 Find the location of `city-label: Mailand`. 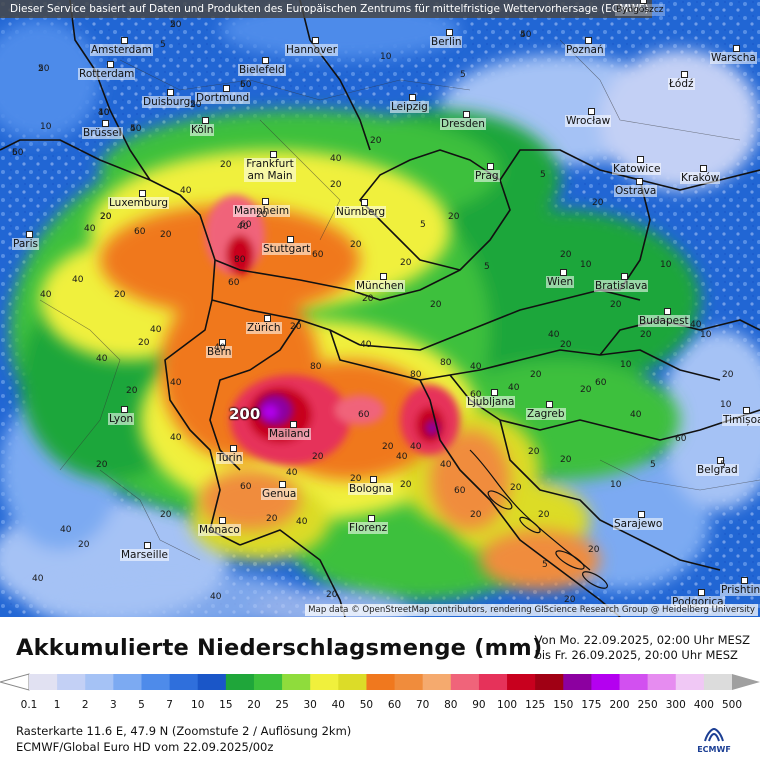

city-label: Mailand is located at coordinates (290, 430).